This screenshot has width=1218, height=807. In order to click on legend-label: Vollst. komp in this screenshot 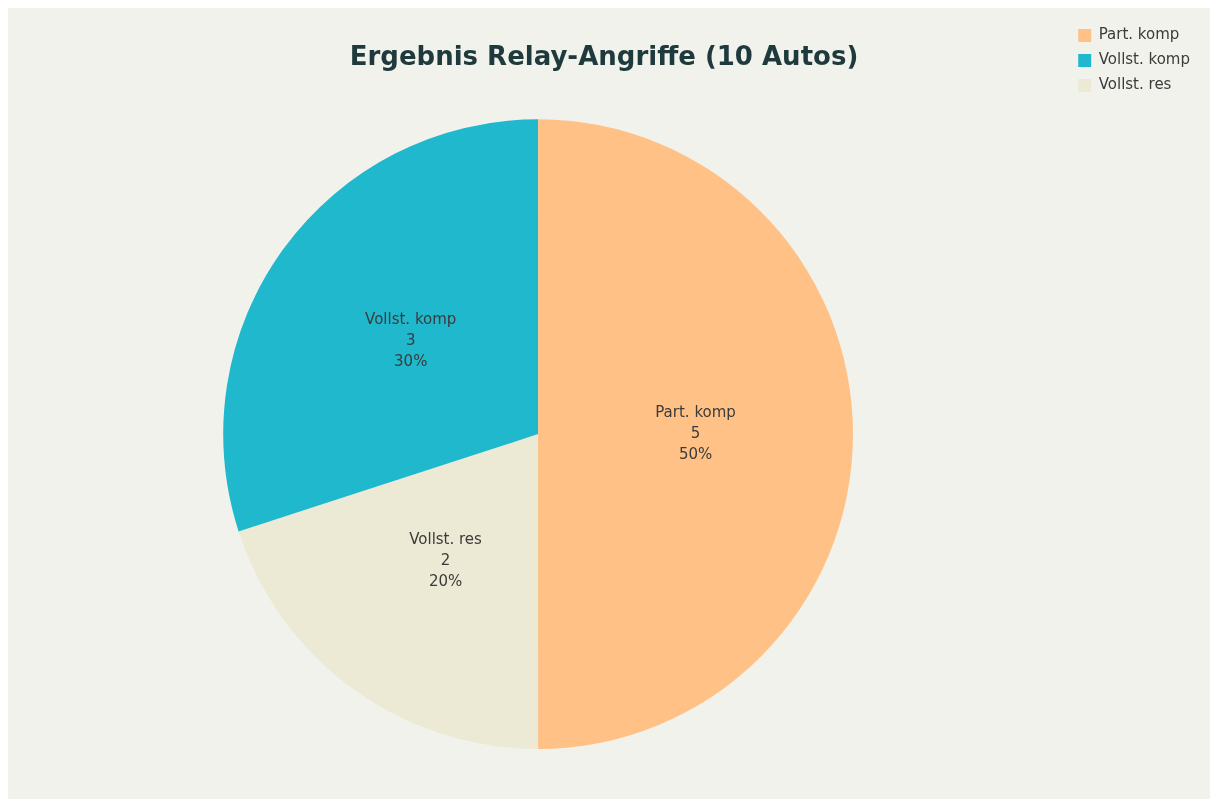, I will do `click(1144, 59)`.